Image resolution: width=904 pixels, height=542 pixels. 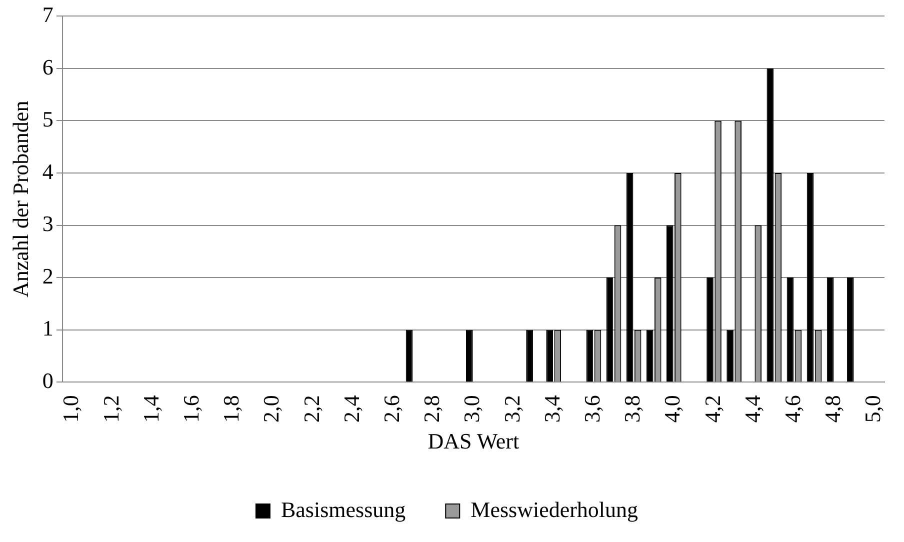 I want to click on x-tick-label: 1,2, so click(x=111, y=409).